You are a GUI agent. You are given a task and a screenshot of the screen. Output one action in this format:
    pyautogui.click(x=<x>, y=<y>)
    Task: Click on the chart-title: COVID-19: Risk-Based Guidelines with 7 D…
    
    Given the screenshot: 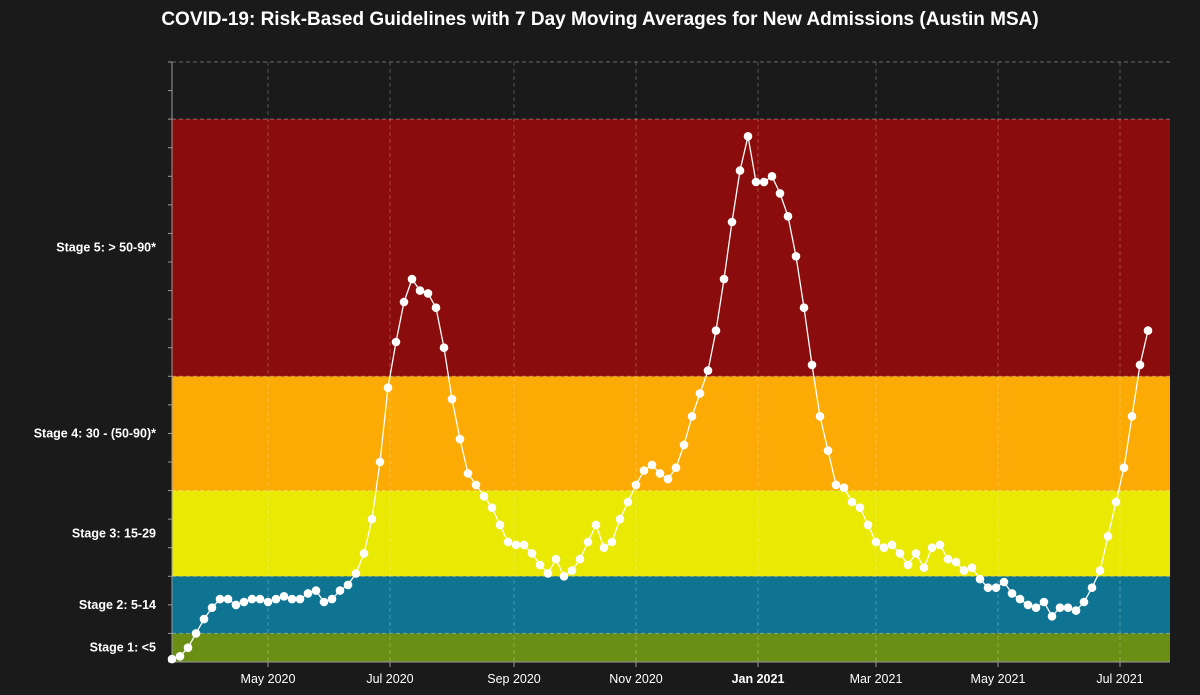 What is the action you would take?
    pyautogui.click(x=599, y=19)
    